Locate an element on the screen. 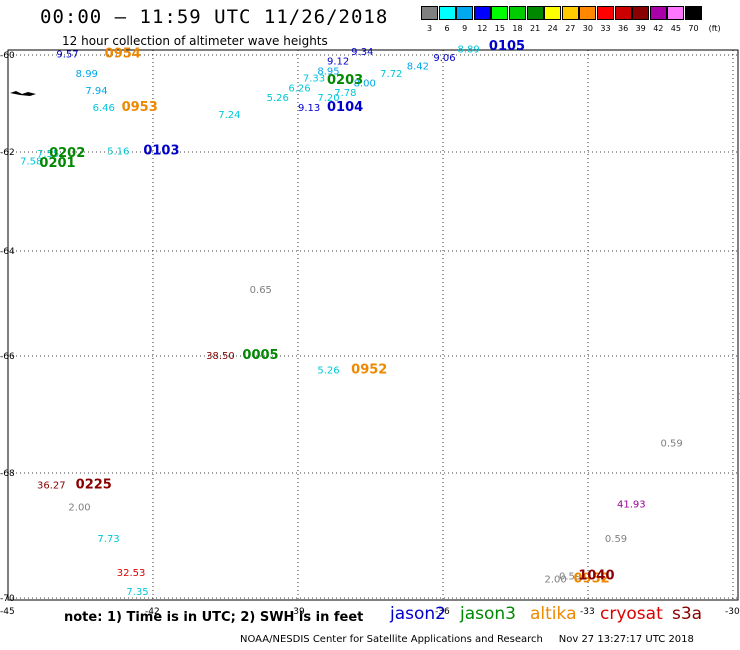  wave-height-value: 7.20 is located at coordinates (328, 98).